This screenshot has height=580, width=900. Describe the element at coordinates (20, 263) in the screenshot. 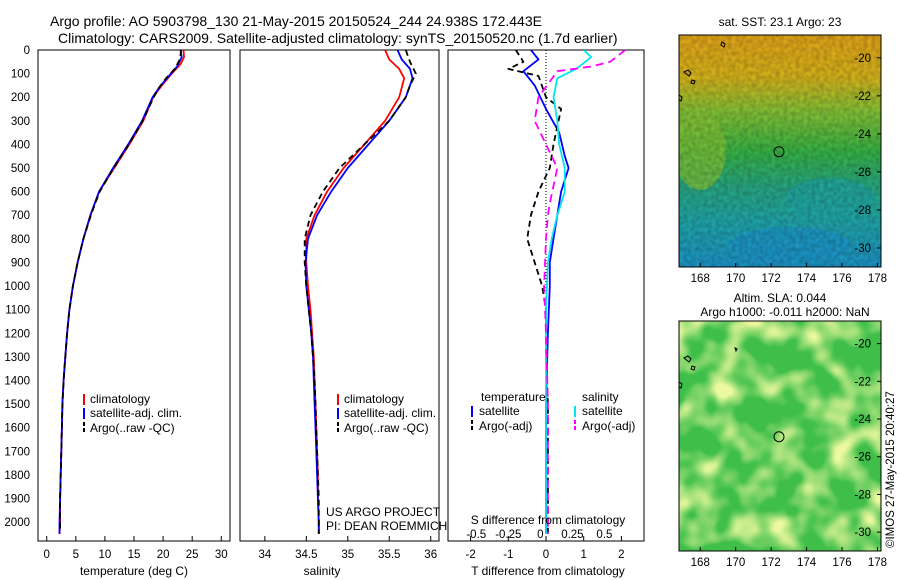

I see `depth-tick-label: 900` at that location.